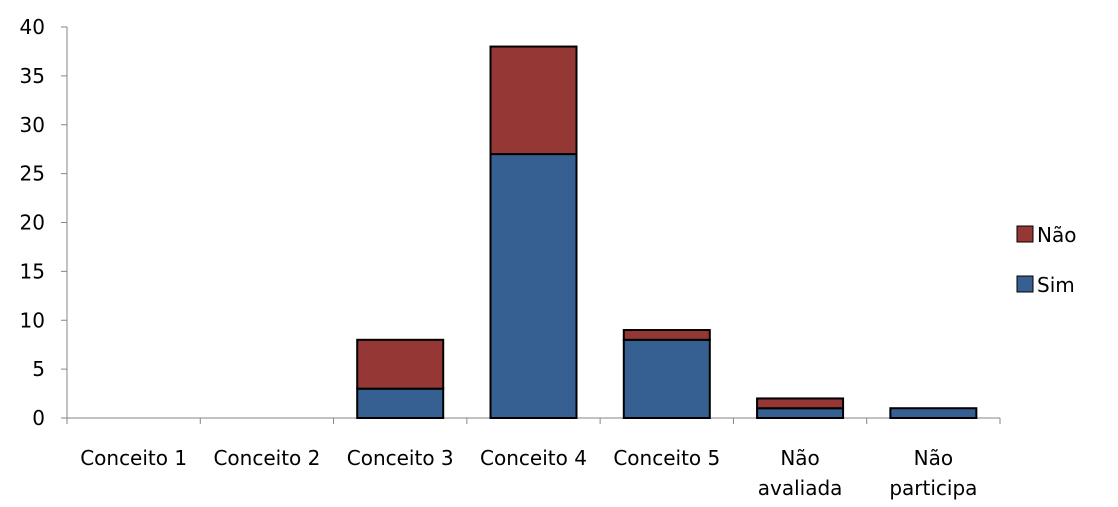 The width and height of the screenshot is (1118, 507). I want to click on y-tick-label: 35, so click(32, 76).